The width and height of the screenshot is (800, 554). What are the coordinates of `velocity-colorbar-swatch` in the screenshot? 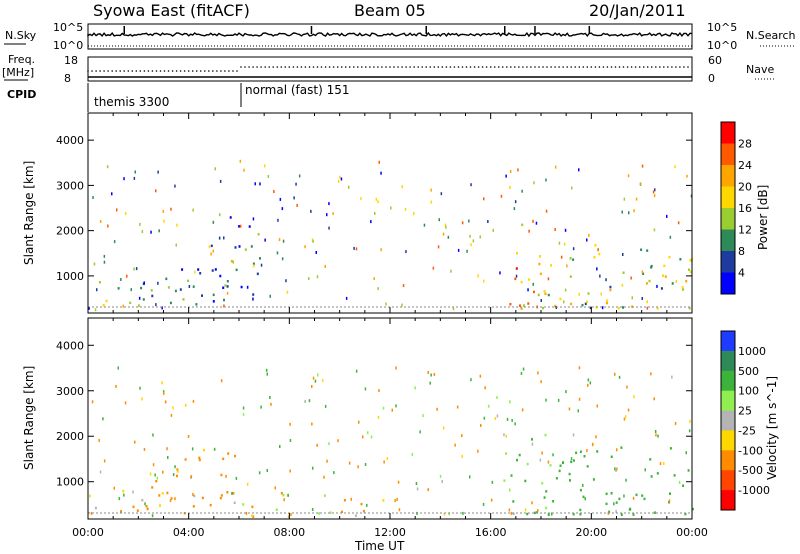 It's located at (728, 500).